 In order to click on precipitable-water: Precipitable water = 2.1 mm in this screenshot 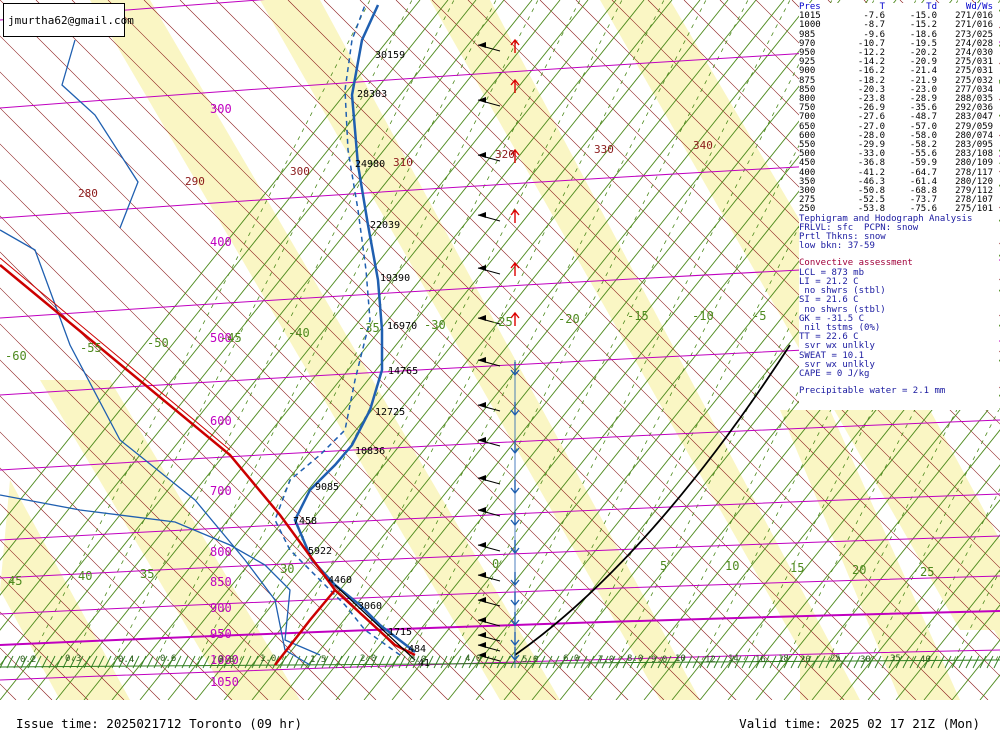, I will do `click(872, 391)`.